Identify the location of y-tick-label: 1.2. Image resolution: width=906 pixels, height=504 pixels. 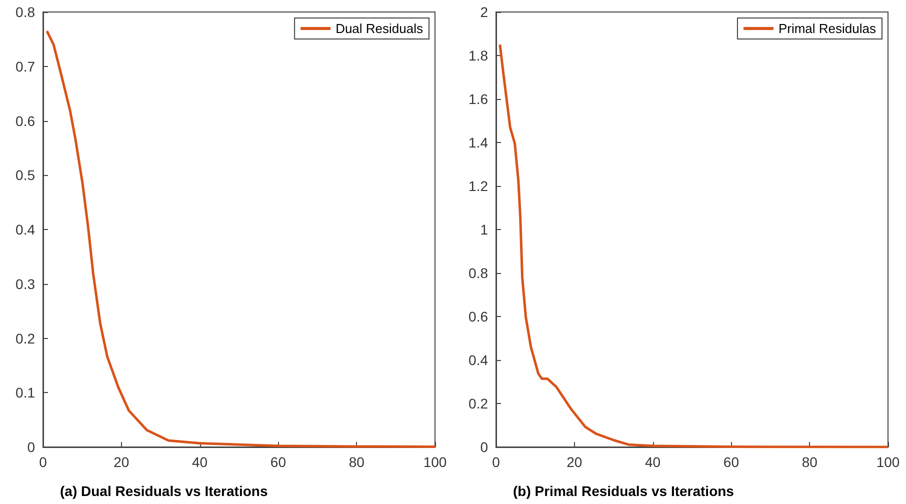
(478, 186).